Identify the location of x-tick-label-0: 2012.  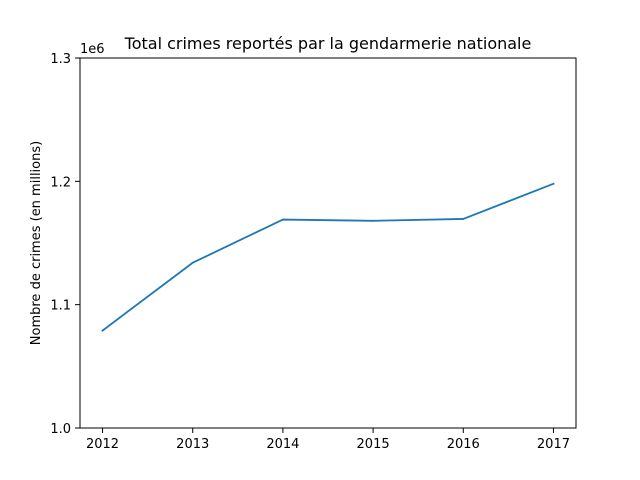
(102, 444).